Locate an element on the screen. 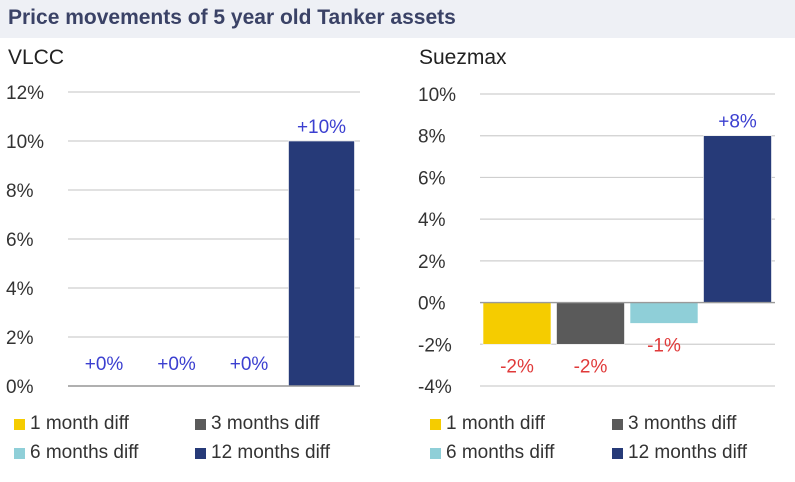  y-tick-label: -4% is located at coordinates (435, 387).